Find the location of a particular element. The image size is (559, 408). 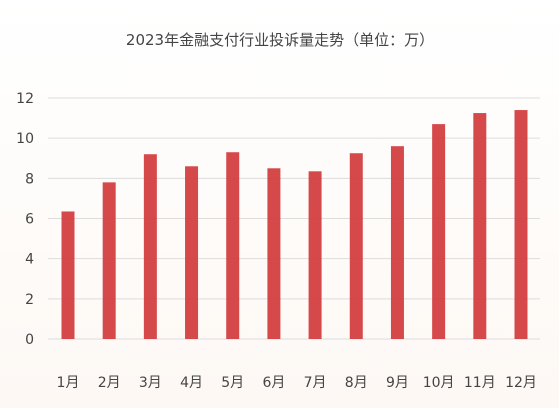

bar-4月 is located at coordinates (192, 252).